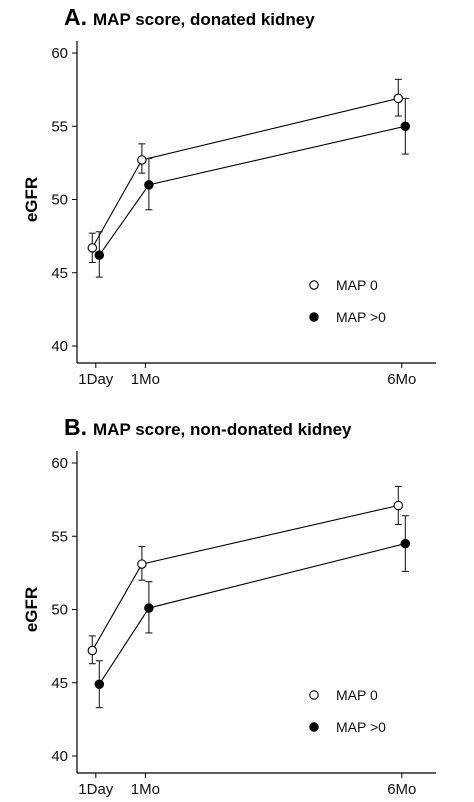  I want to click on chart-a-x-tick-label: 1Day, so click(96, 379).